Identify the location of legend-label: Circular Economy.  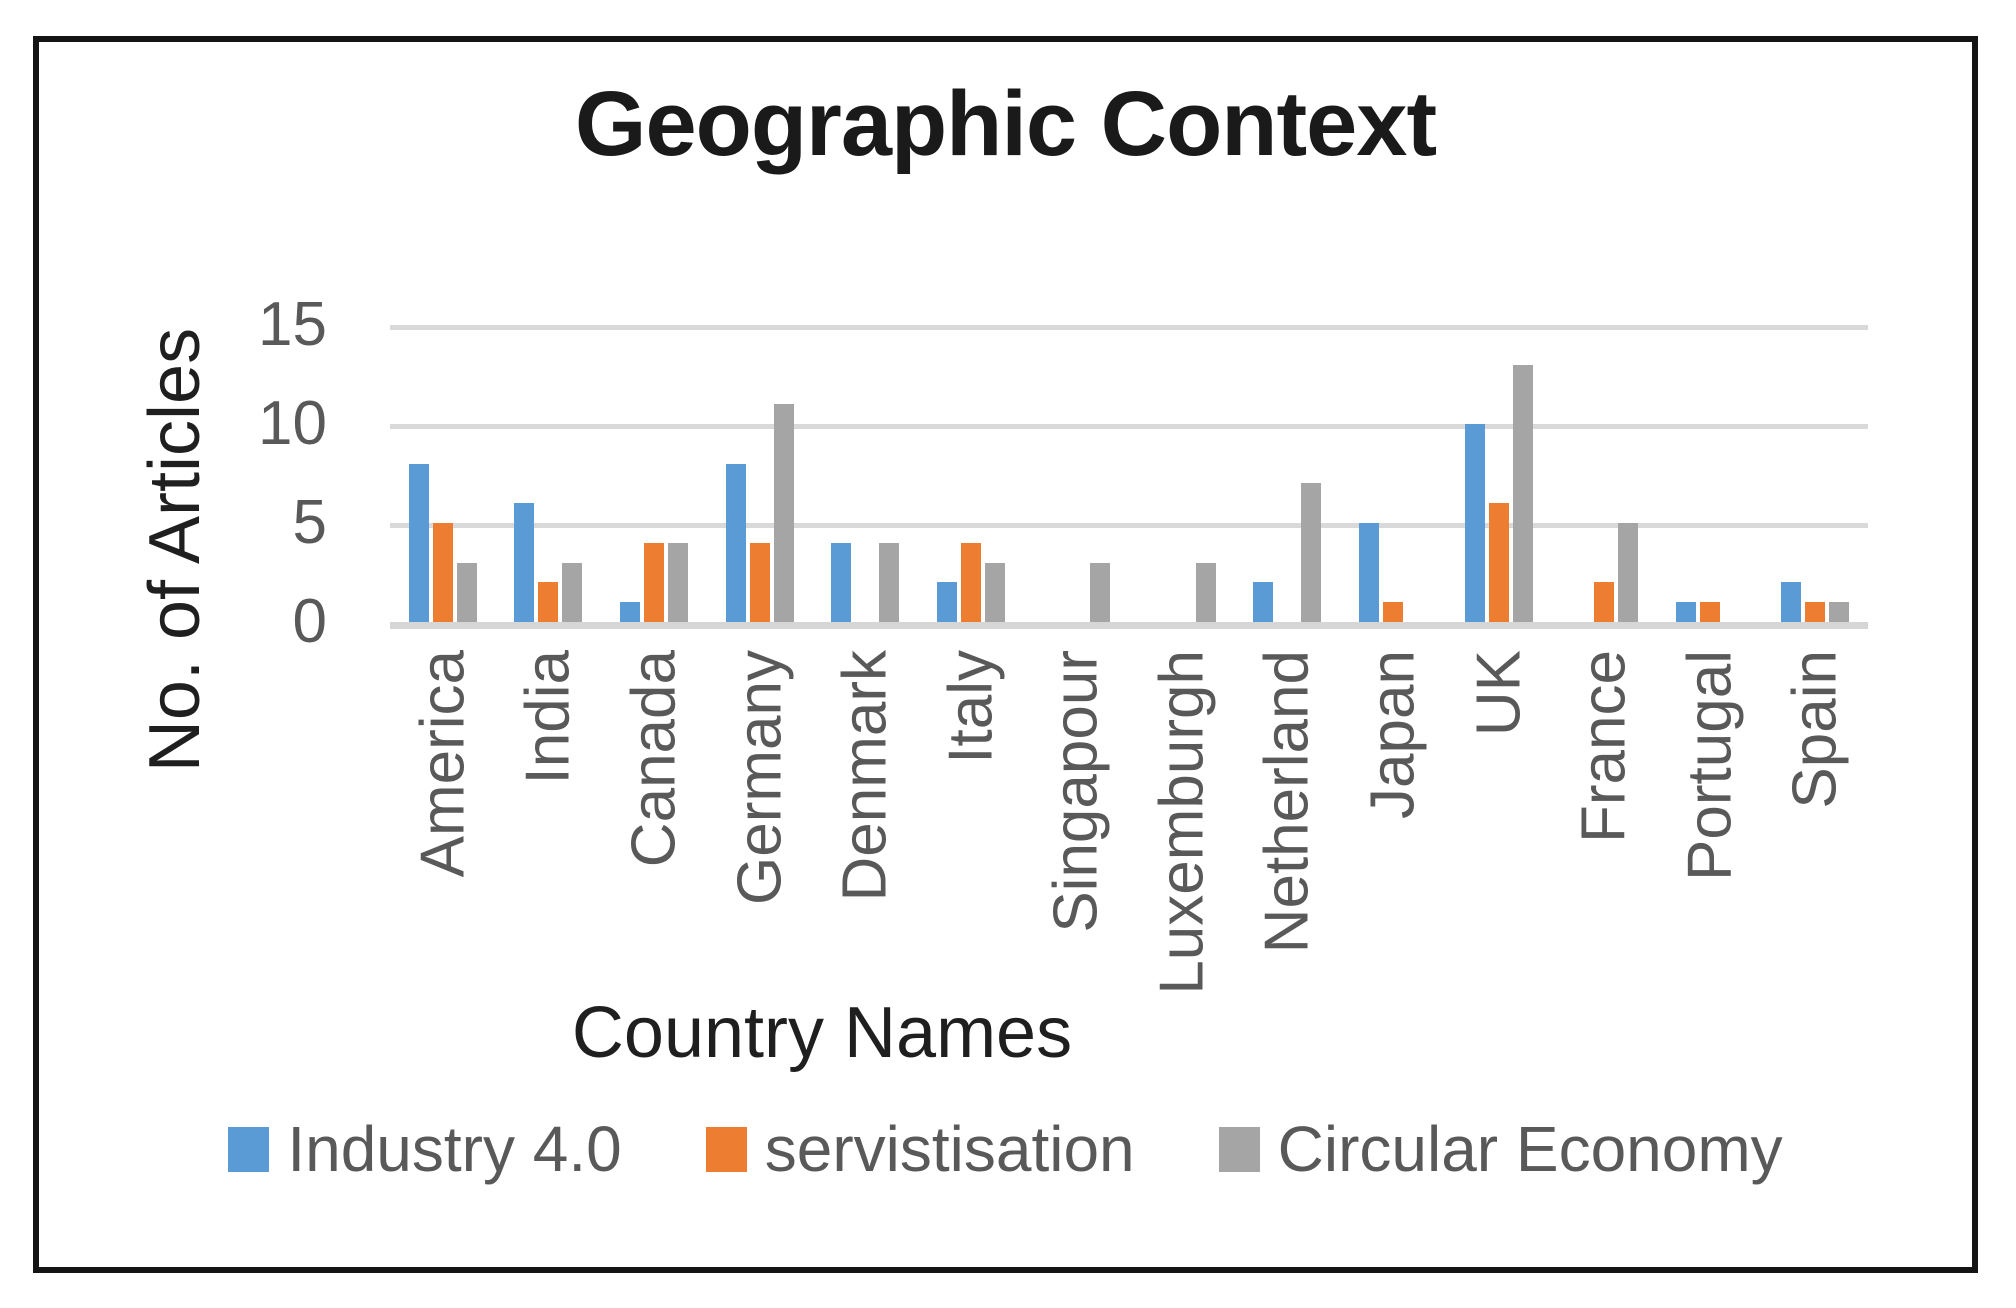
(1530, 1149).